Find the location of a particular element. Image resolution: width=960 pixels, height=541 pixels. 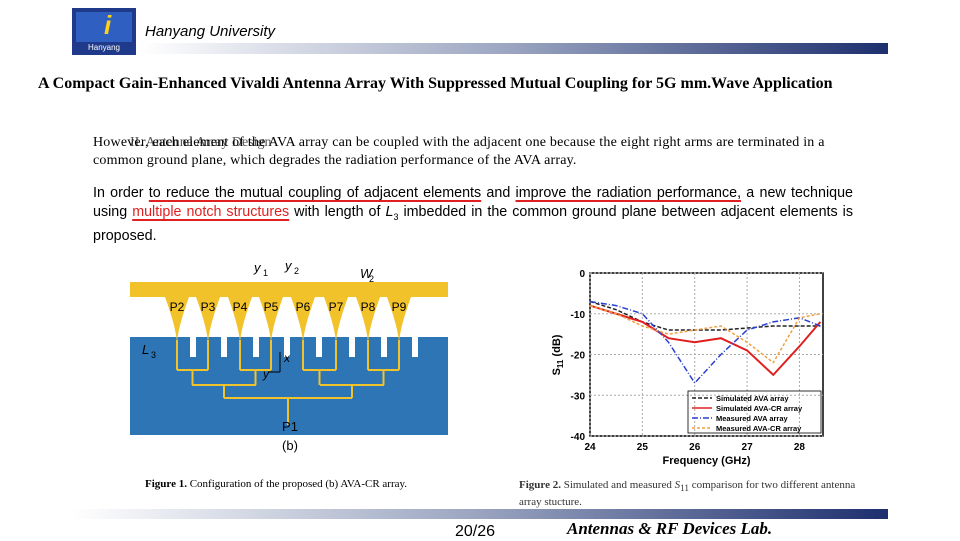

port-label: P9 is located at coordinates (399, 307).